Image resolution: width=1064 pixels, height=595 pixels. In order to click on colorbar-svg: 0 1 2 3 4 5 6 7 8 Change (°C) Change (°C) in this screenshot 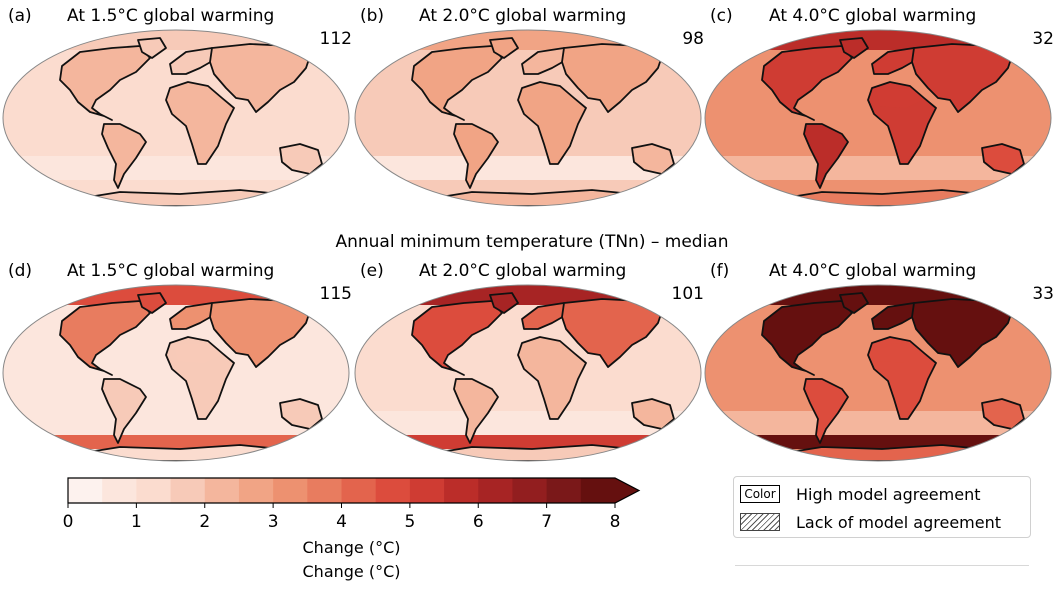, I will do `click(352, 529)`.